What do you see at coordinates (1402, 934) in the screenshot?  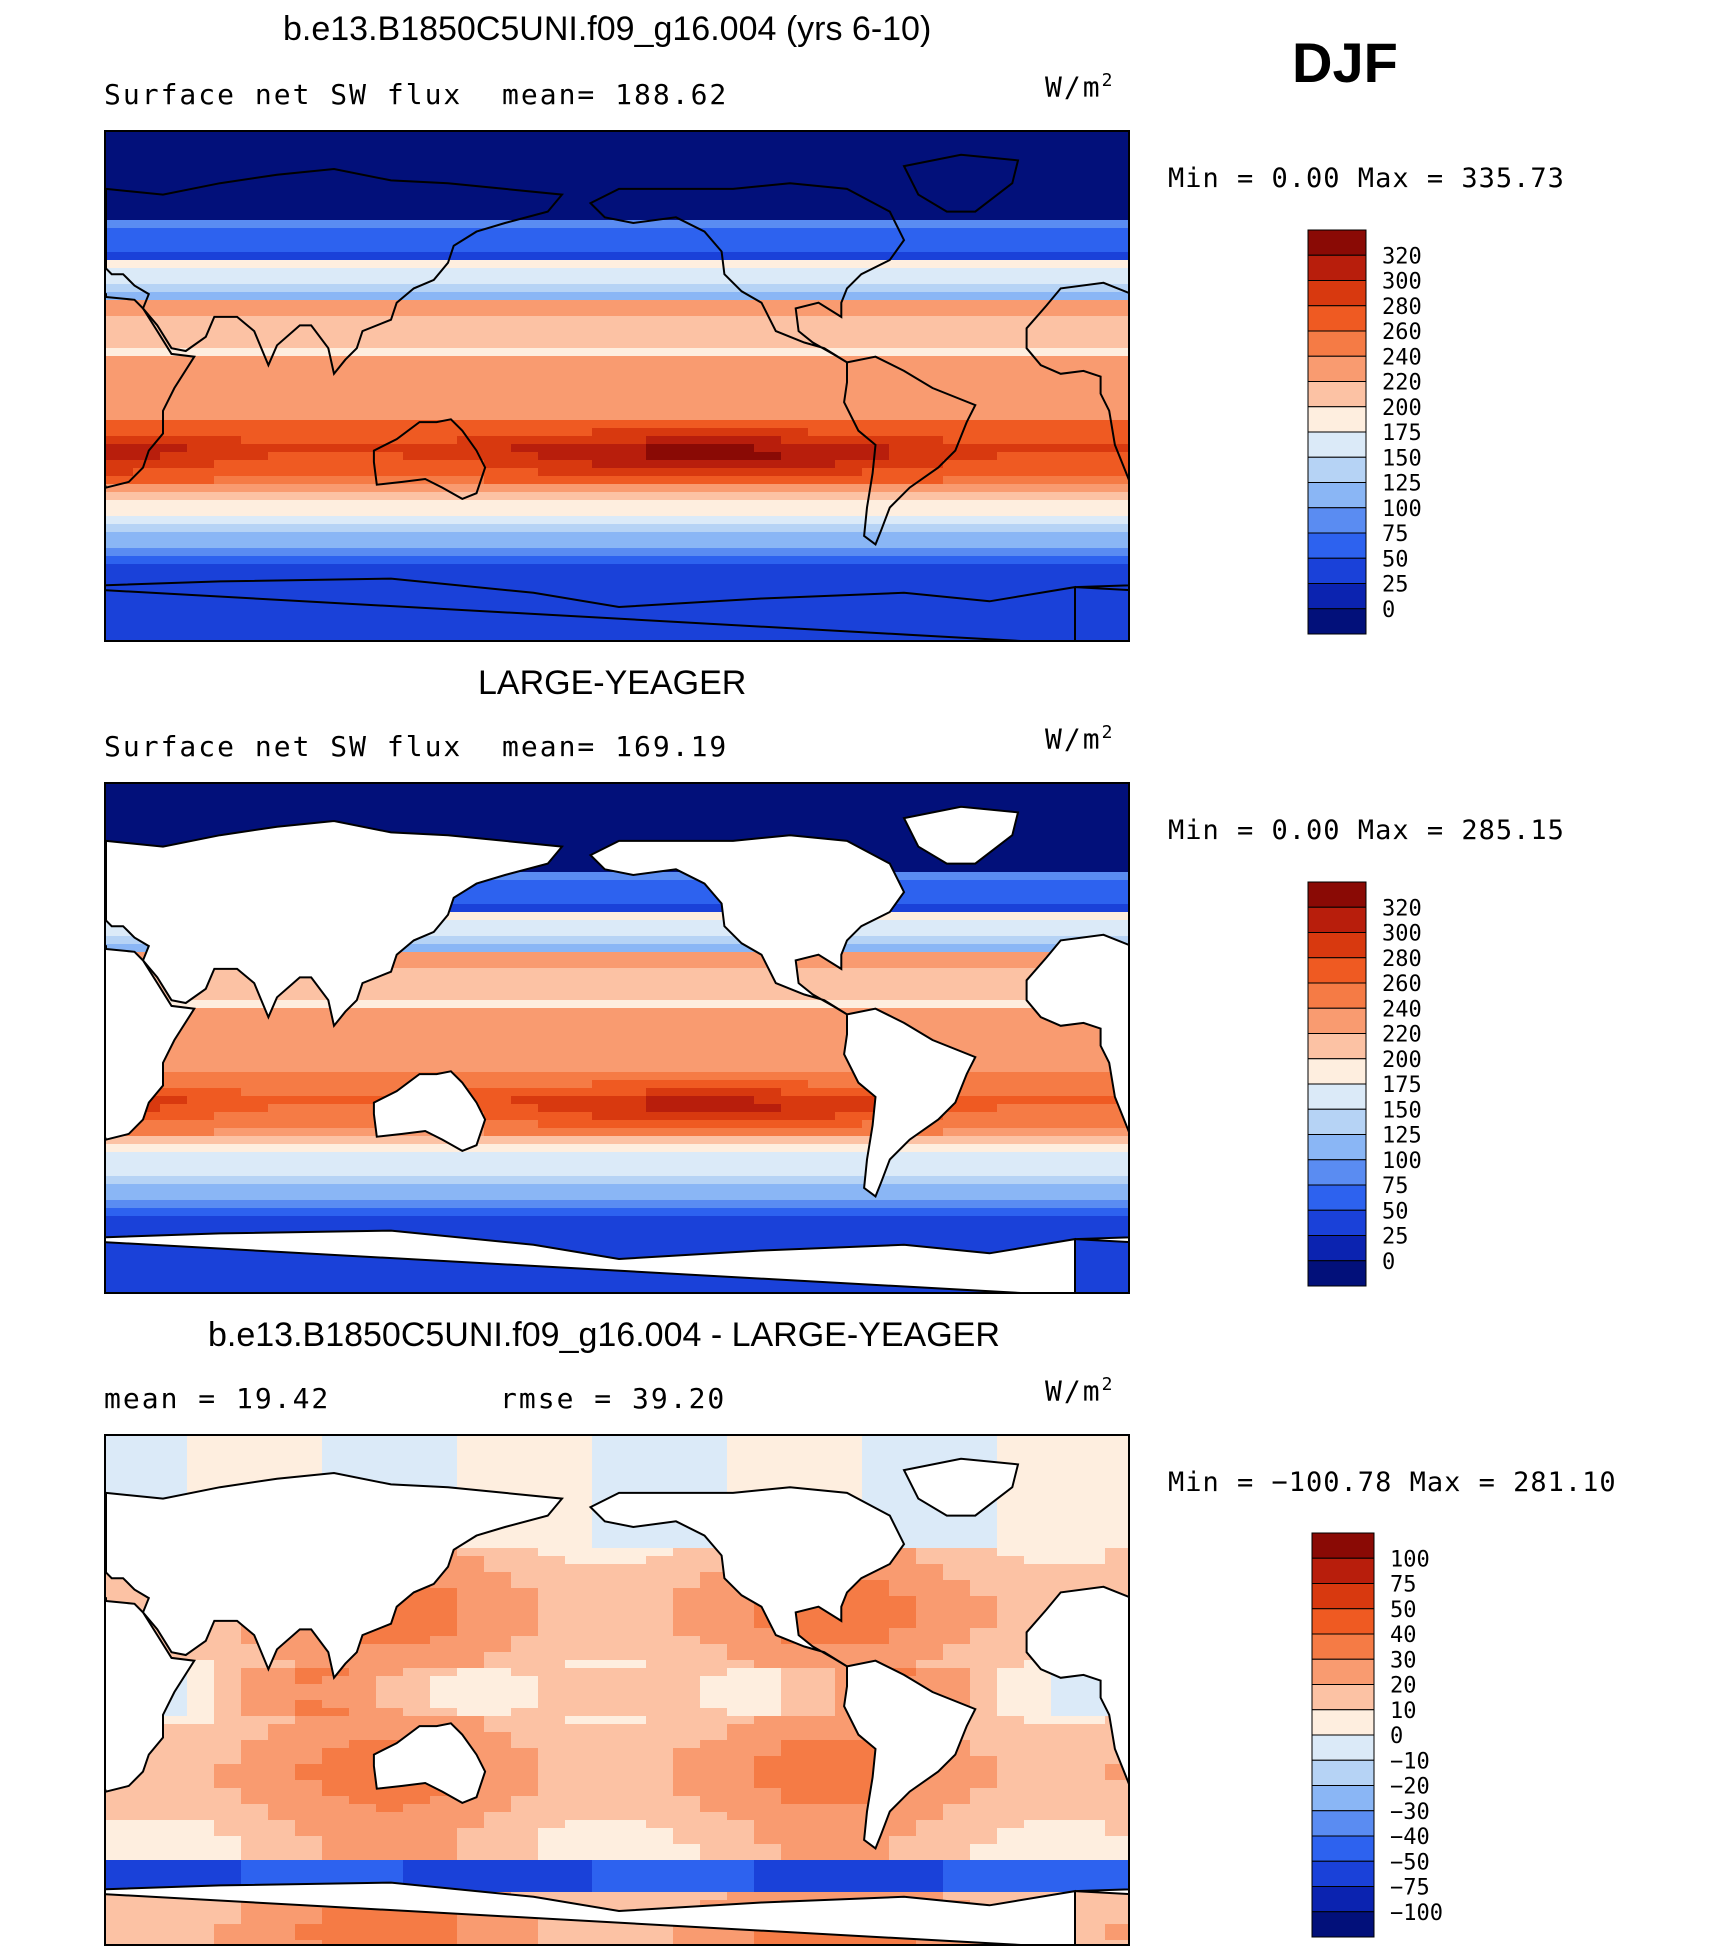 I see `colorbar-level-label: 300` at bounding box center [1402, 934].